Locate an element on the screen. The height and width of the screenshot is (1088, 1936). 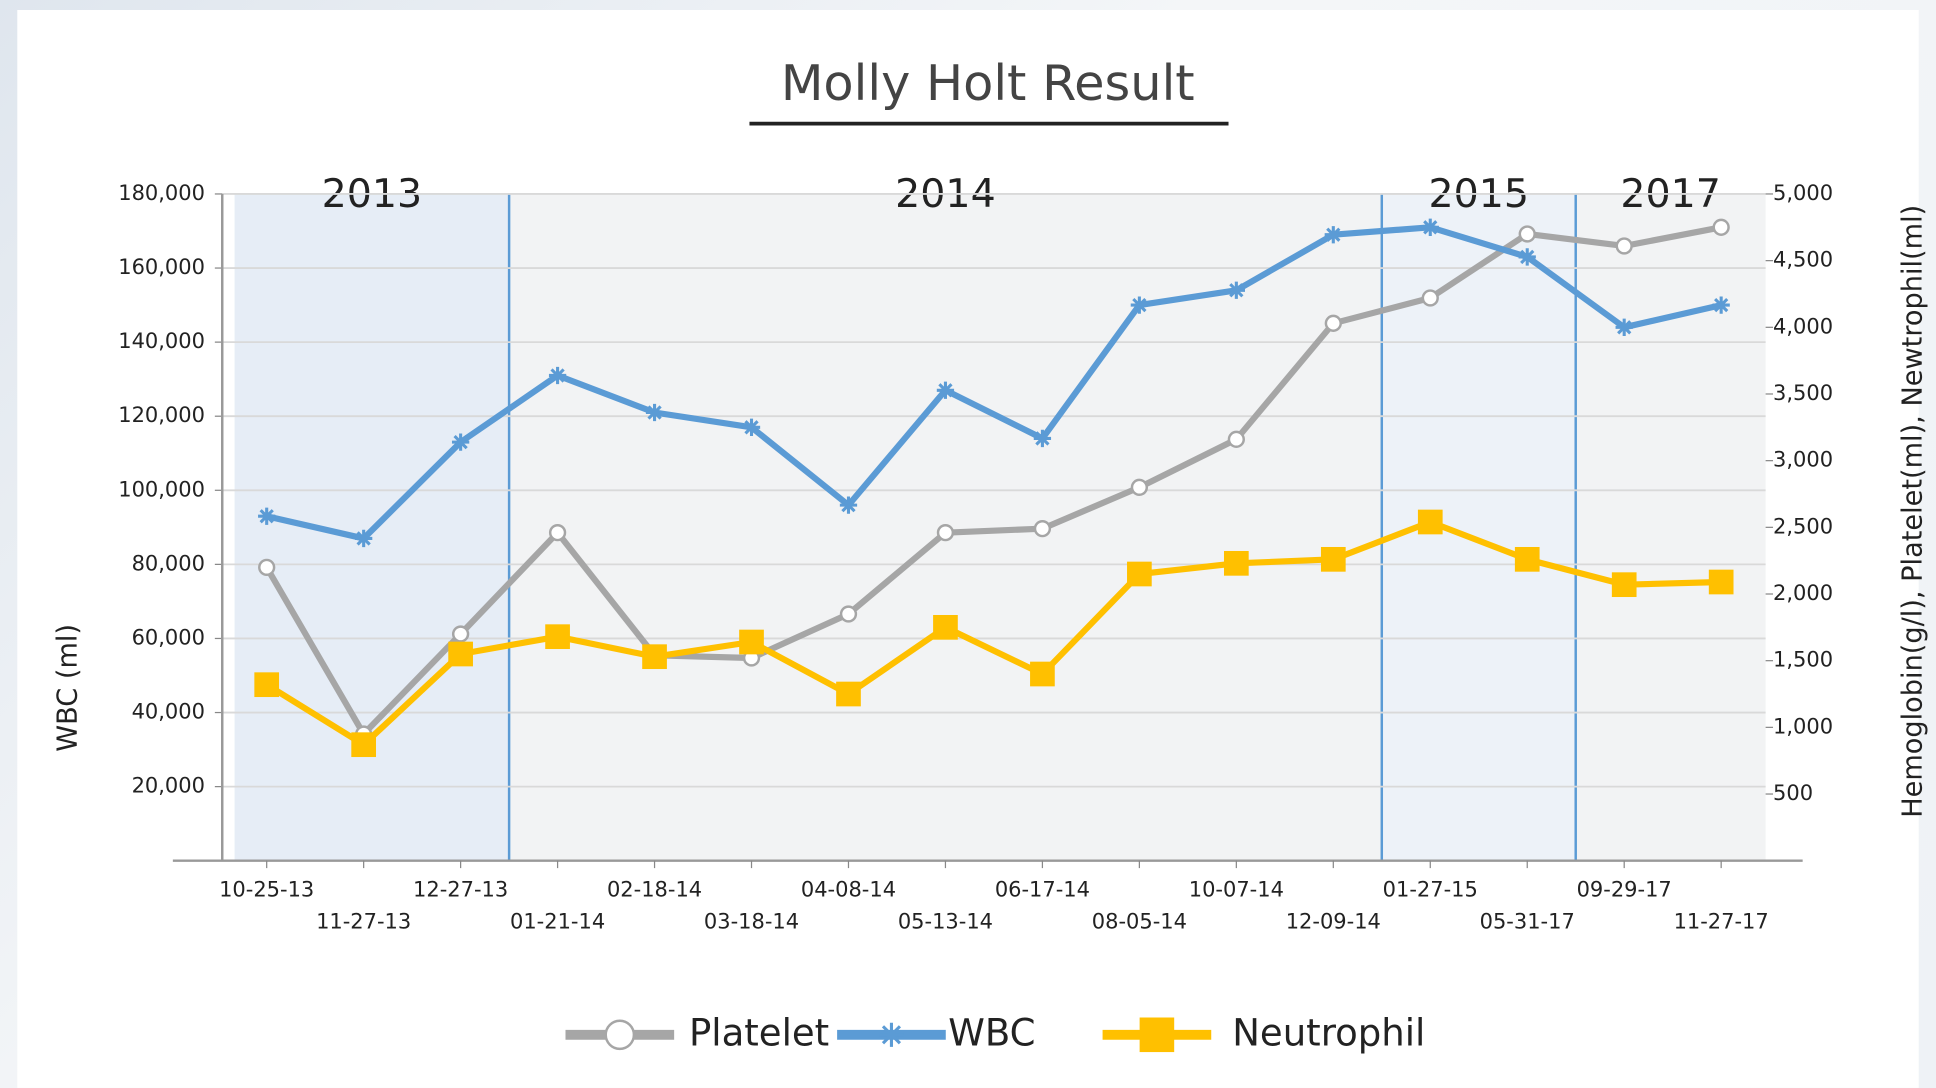
y2-tick-label: 3,000 is located at coordinates (1803, 460).